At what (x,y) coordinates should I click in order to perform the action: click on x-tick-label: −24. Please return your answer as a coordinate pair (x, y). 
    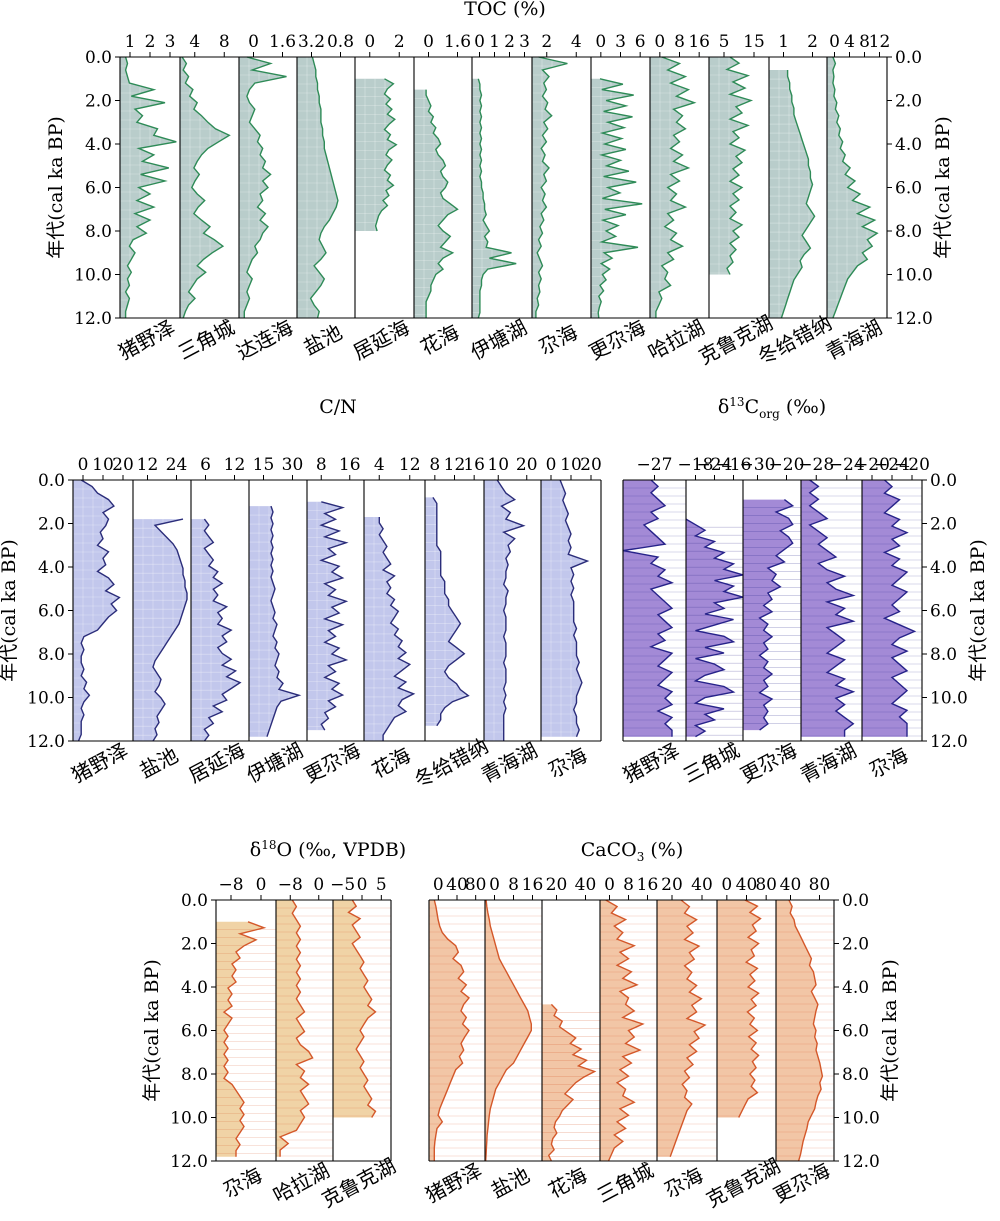
    Looking at the image, I should click on (892, 465).